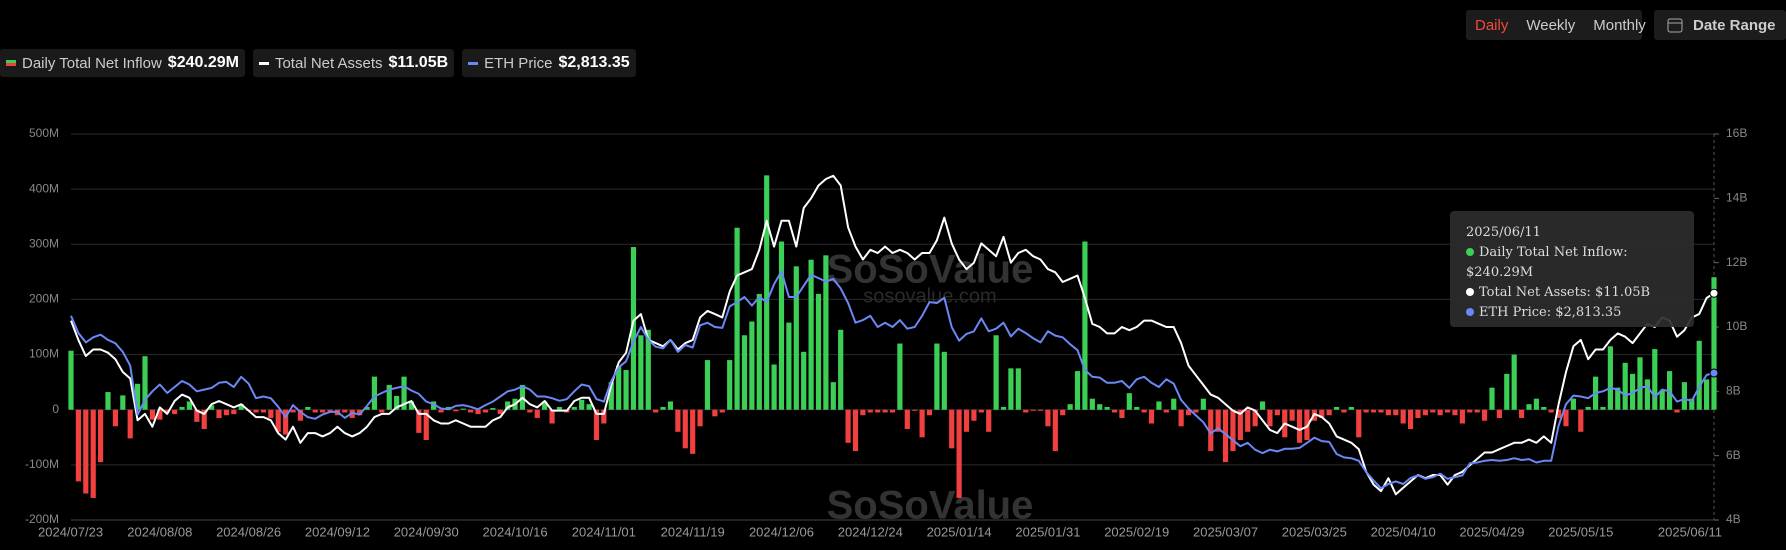 The height and width of the screenshot is (550, 1786). I want to click on y-tick-label: 500M, so click(44, 133).